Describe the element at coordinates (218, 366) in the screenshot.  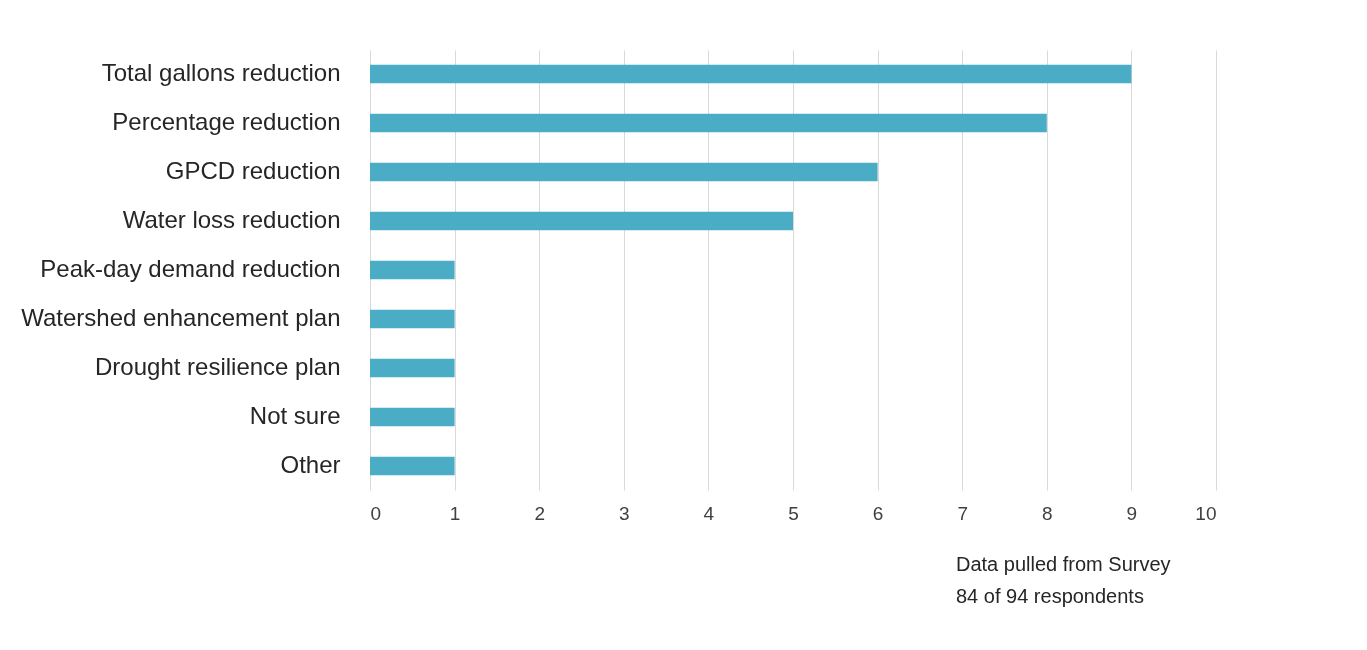
I see `y-tick-label: Drought resilience plan` at that location.